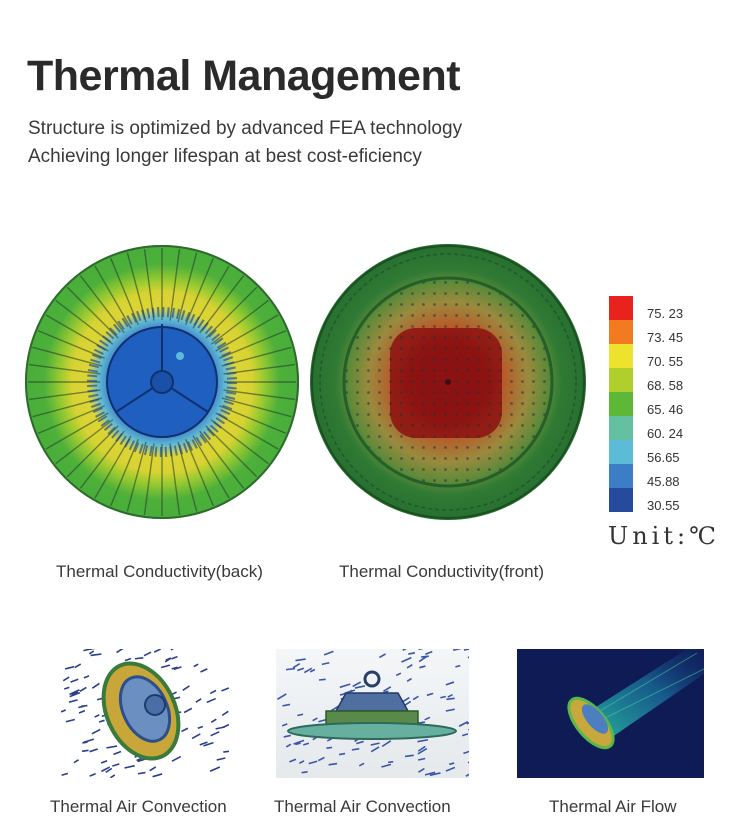 This screenshot has width=750, height=827. Describe the element at coordinates (663, 481) in the screenshot. I see `legend-label: 45.88` at that location.